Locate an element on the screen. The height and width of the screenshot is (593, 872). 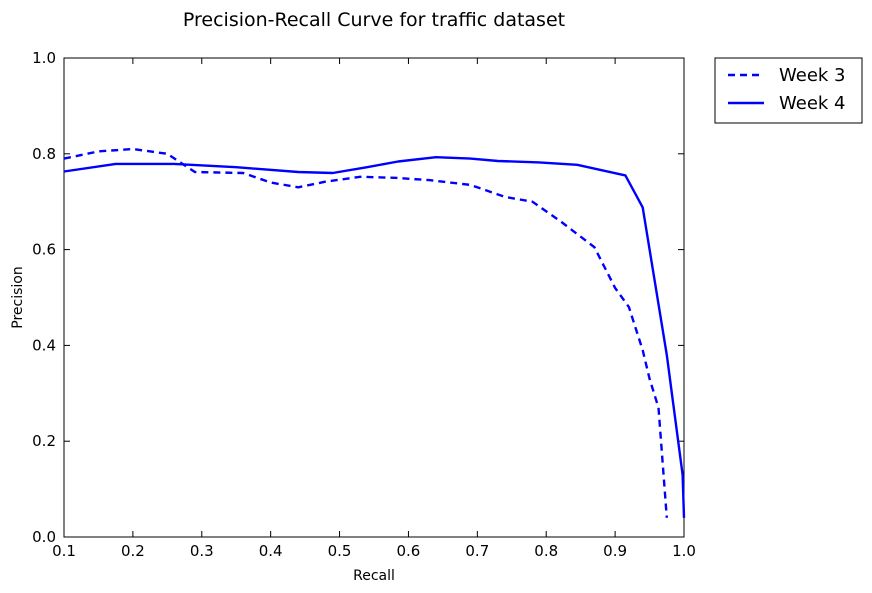
legend-box is located at coordinates (788, 90).